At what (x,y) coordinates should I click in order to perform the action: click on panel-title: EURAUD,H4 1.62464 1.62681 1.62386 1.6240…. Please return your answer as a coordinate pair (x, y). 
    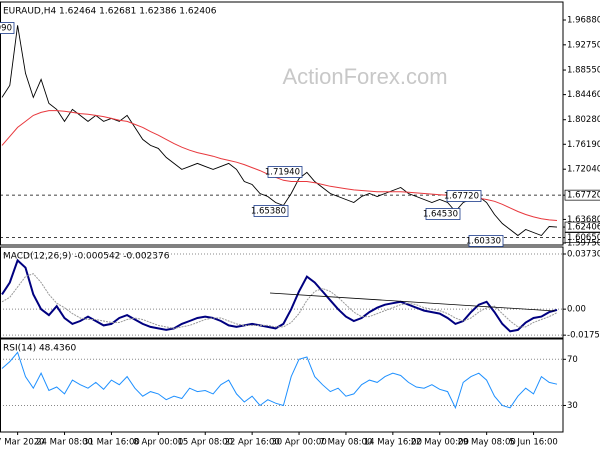
    Looking at the image, I should click on (110, 12).